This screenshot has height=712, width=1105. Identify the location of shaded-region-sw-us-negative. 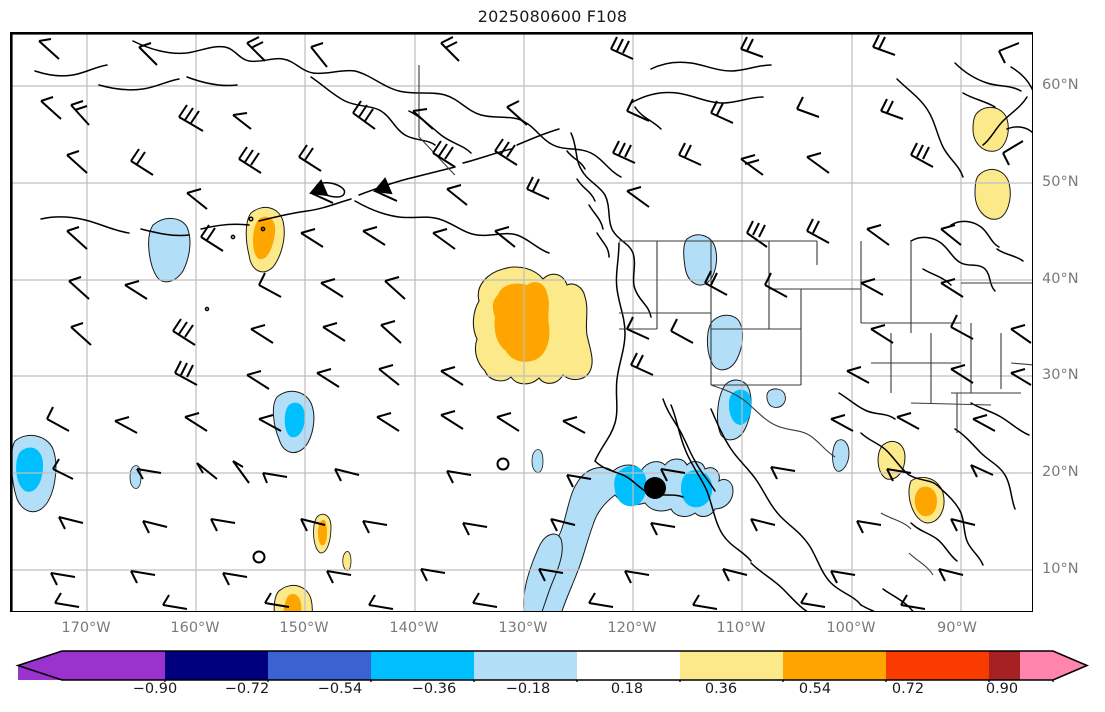
(778, 393).